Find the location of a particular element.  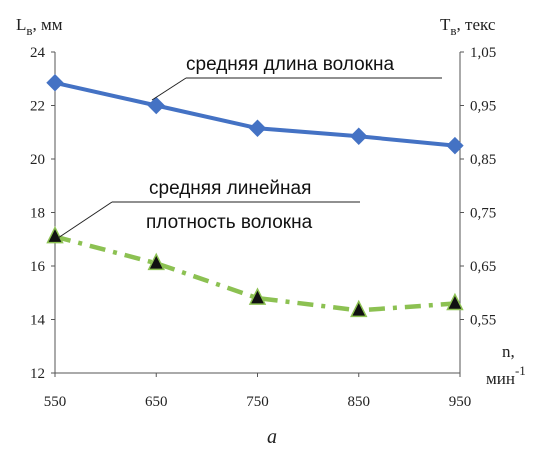

x-axis-label: n, is located at coordinates (508, 351).